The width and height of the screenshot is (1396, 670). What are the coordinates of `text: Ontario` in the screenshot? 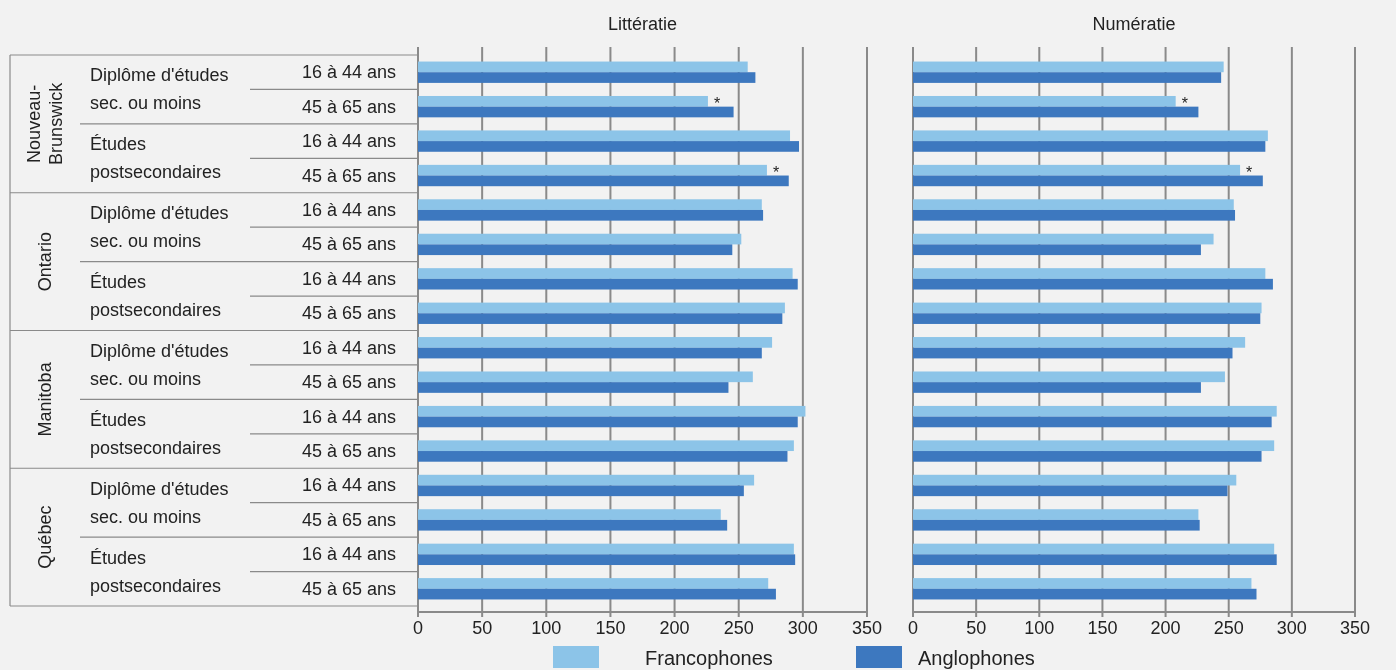 It's located at (45, 262).